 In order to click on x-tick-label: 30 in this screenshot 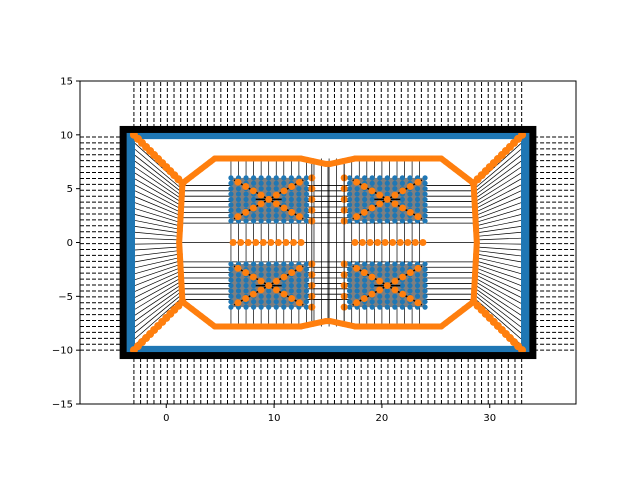, I will do `click(489, 418)`.